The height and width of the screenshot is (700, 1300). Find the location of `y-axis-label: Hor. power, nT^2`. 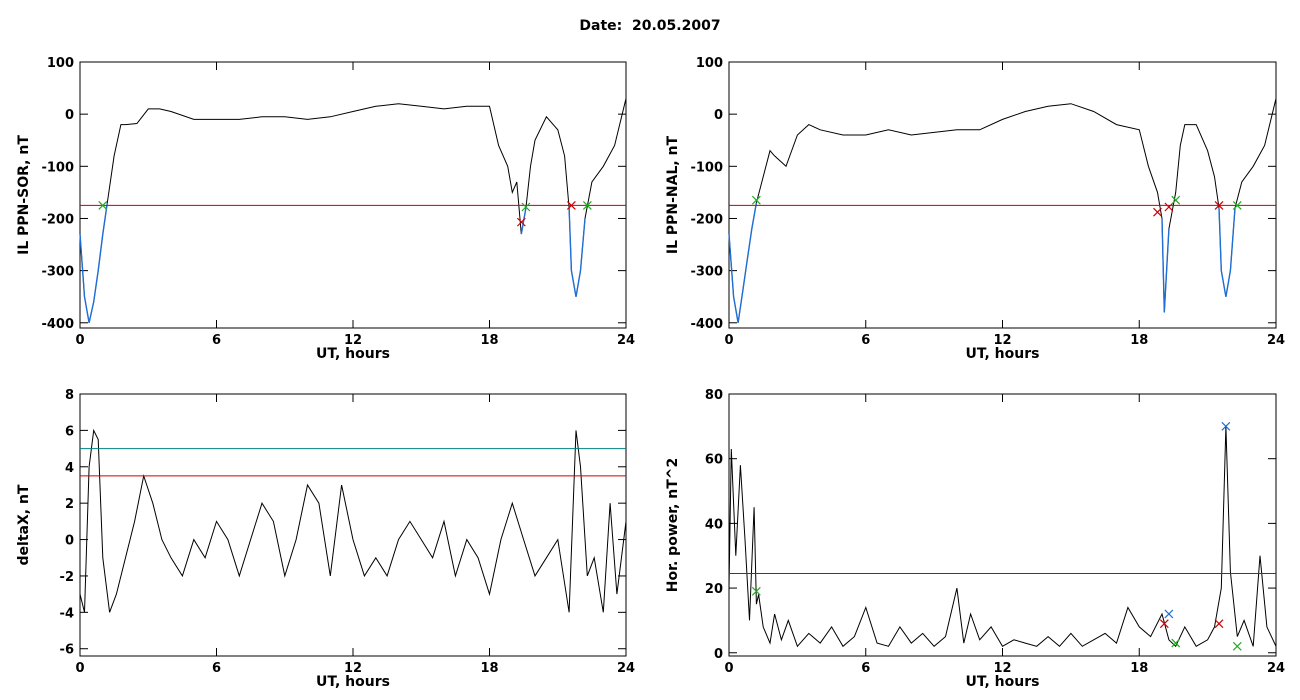

y-axis-label: Hor. power, nT^2 is located at coordinates (673, 525).